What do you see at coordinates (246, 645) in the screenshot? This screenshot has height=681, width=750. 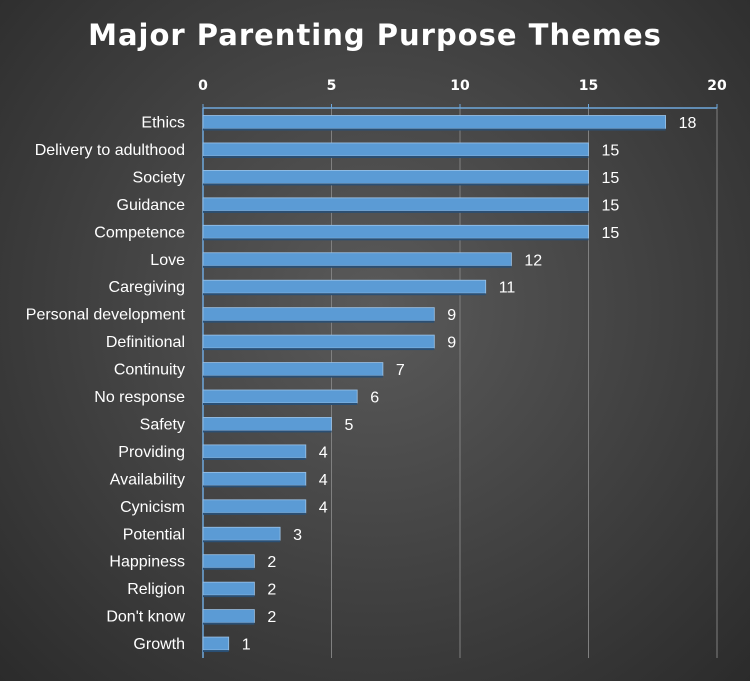 I see `data-label: 1` at bounding box center [246, 645].